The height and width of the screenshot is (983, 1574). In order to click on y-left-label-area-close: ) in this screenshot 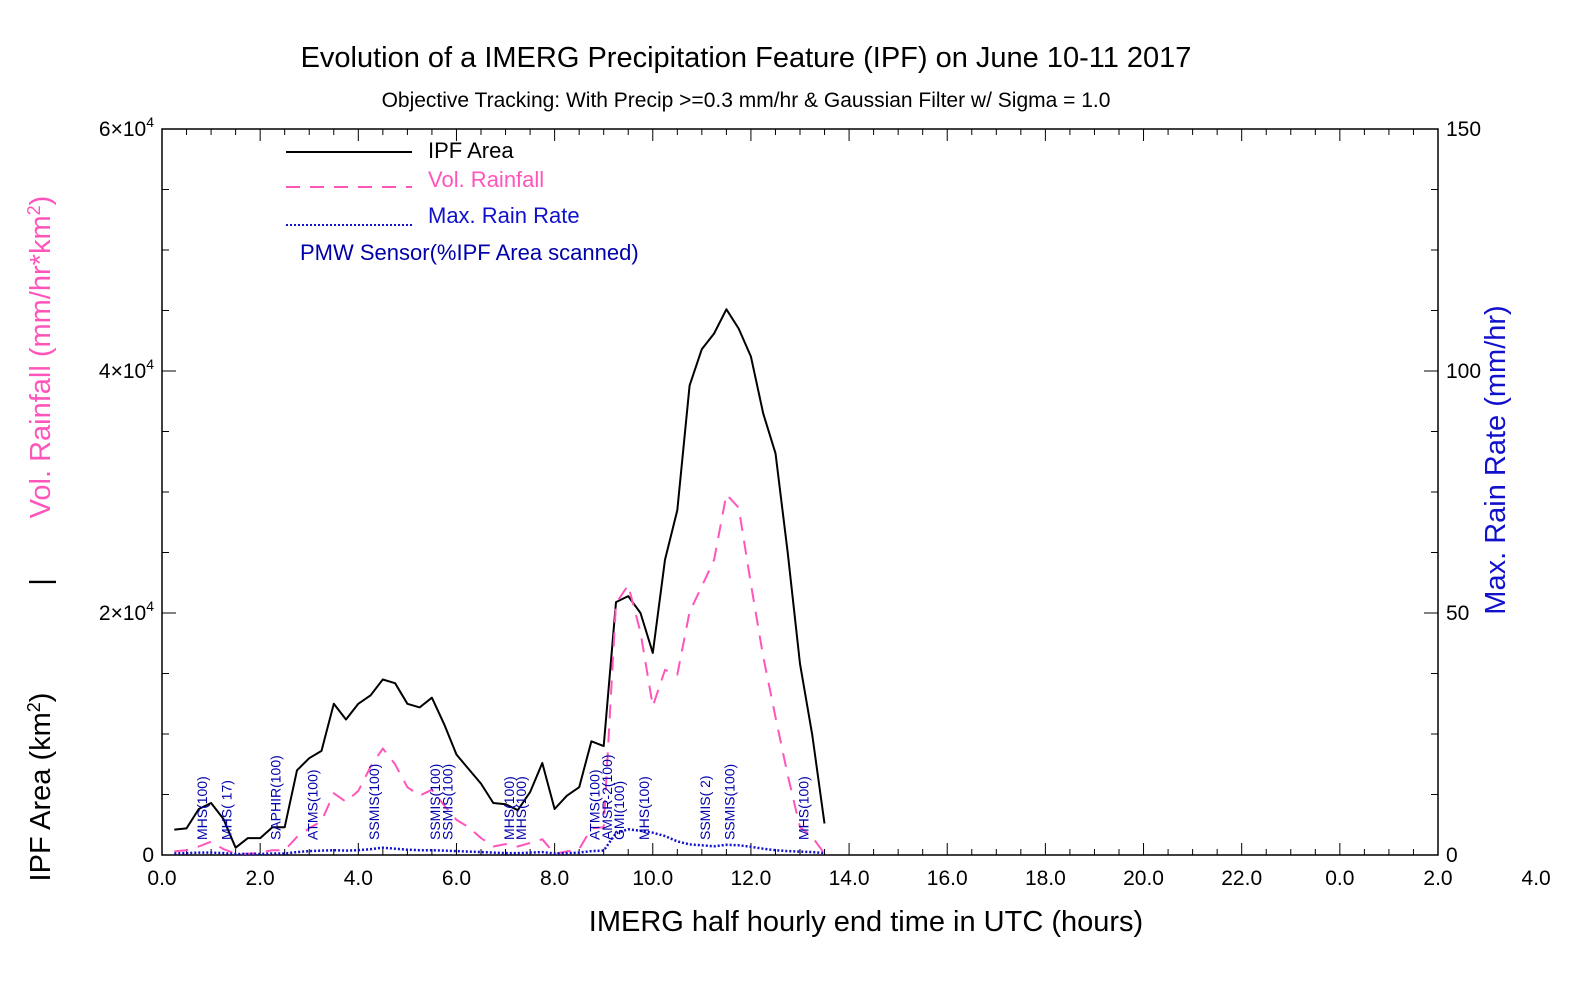, I will do `click(41, 698)`.